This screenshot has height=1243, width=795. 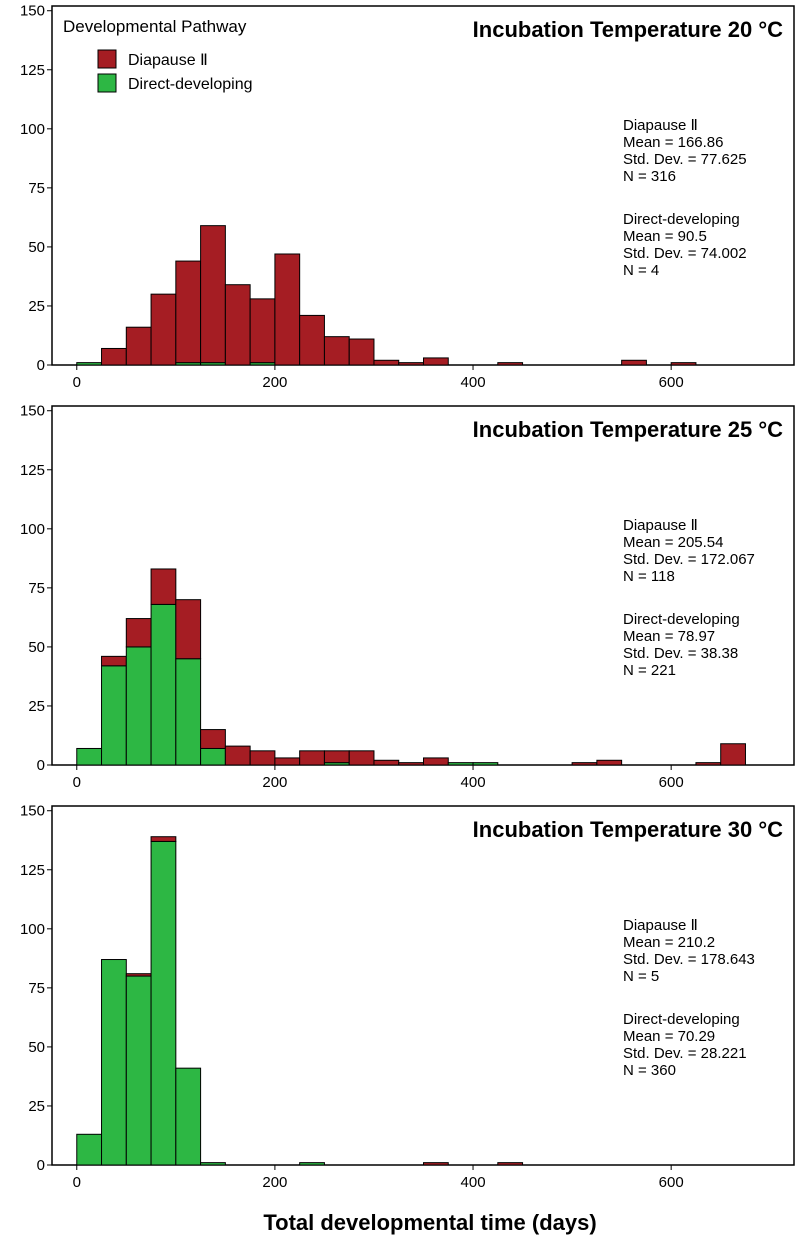 What do you see at coordinates (649, 670) in the screenshot?
I see `stats-line: N = 221` at bounding box center [649, 670].